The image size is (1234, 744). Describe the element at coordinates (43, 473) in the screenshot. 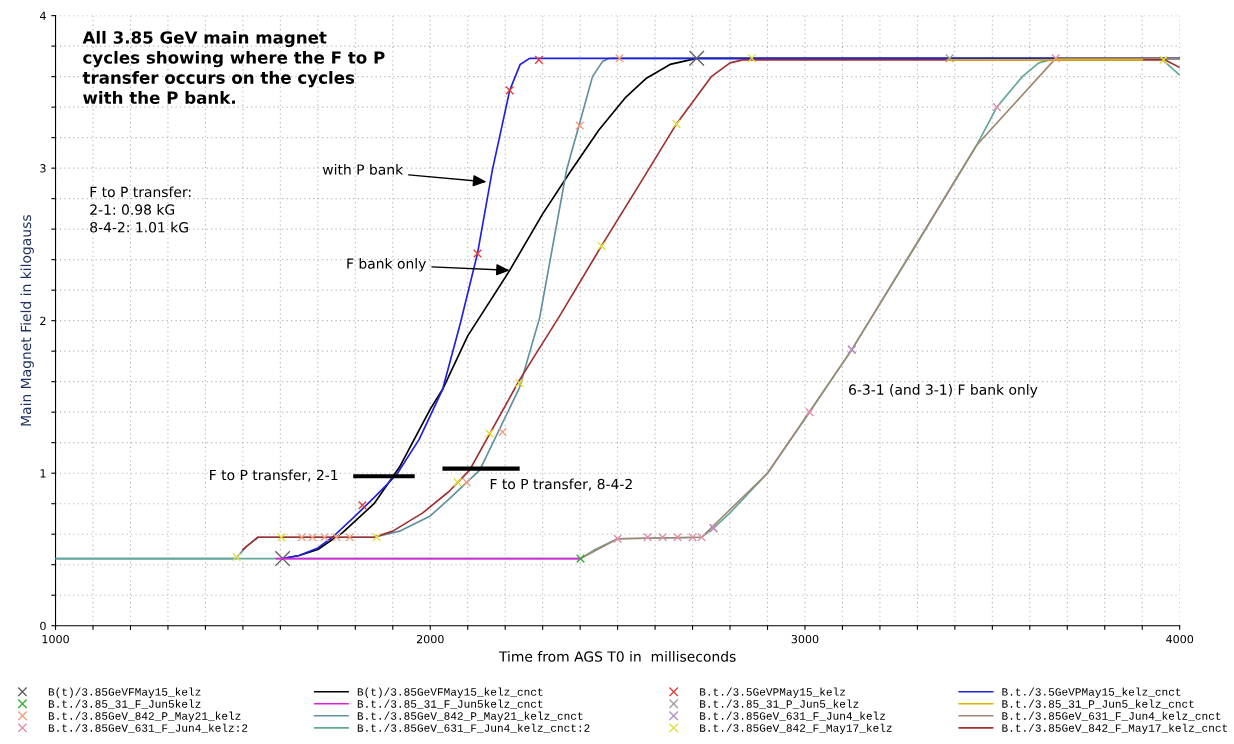

I see `y-tick-label: 1` at that location.